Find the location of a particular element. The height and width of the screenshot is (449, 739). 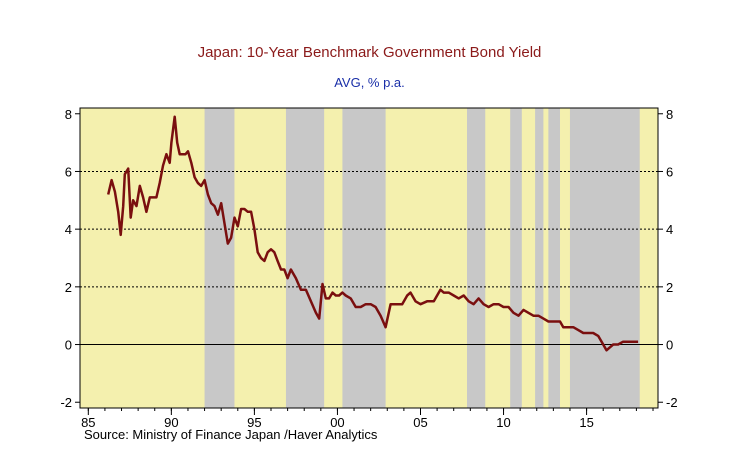

x-tick-label: 05 is located at coordinates (420, 422).